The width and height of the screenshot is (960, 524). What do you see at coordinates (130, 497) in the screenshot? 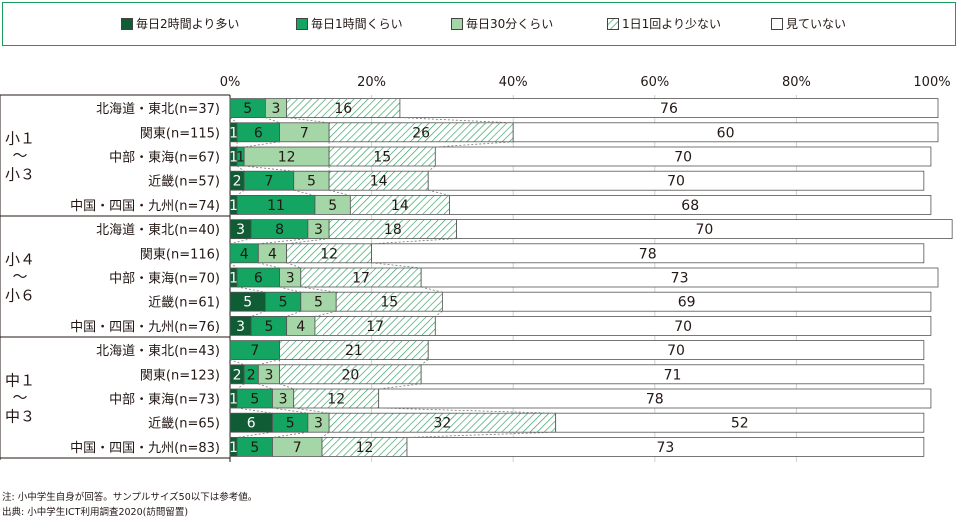
I see `note-text: 注: 小中学生自身が回答。サンプルサイズ50以下は参考値。` at bounding box center [130, 497].